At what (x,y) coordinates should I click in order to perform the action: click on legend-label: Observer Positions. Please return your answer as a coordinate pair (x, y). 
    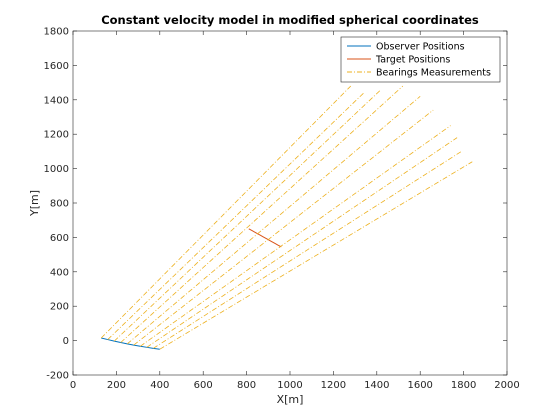
    Looking at the image, I should click on (420, 47).